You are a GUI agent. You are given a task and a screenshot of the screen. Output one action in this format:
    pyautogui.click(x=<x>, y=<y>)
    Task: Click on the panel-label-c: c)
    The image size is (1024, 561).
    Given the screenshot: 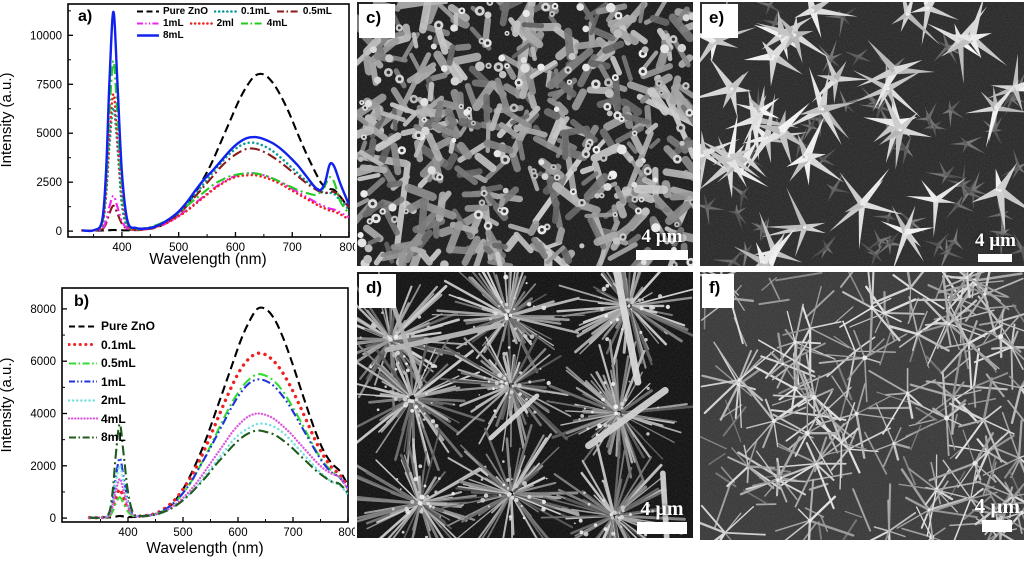 What is the action you would take?
    pyautogui.click(x=377, y=21)
    